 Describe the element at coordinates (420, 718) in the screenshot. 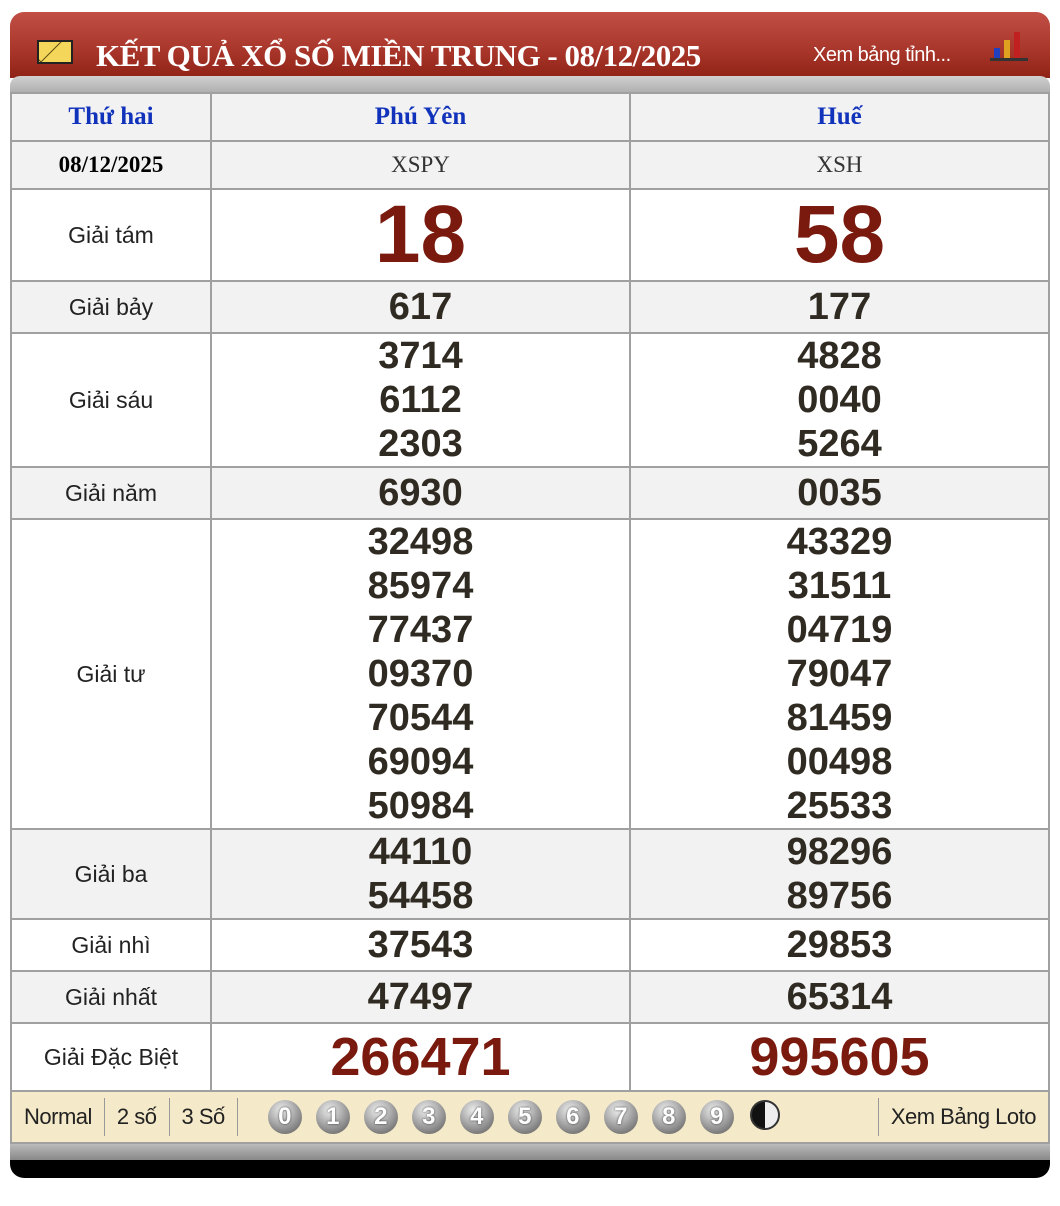

I see `prize-number: 70544` at that location.